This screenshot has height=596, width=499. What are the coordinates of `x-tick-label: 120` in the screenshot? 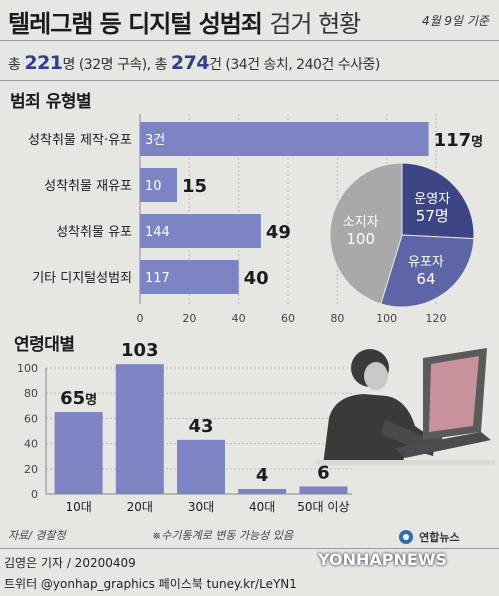 It's located at (436, 318).